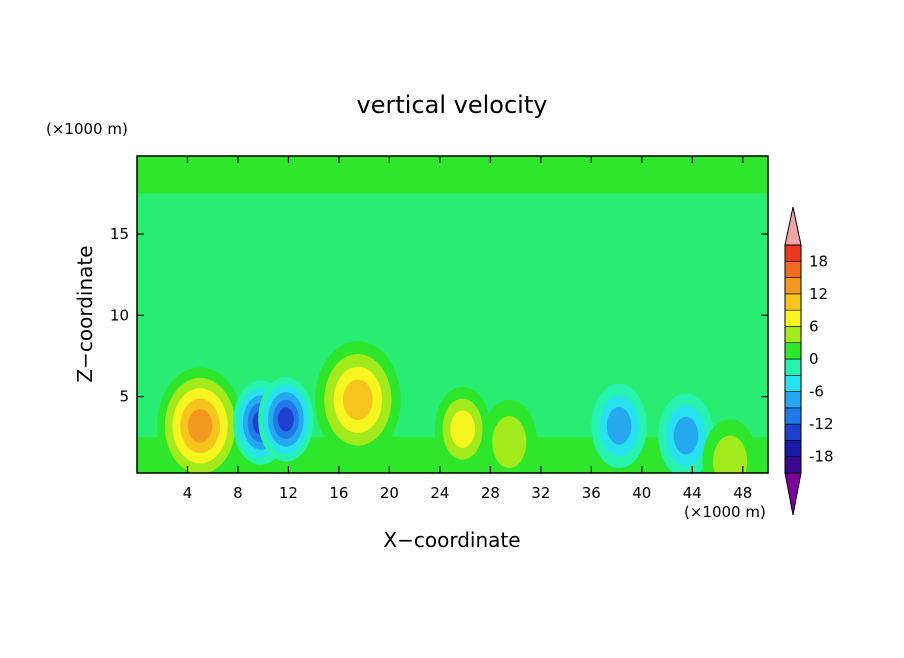 Image resolution: width=904 pixels, height=658 pixels. Describe the element at coordinates (742, 493) in the screenshot. I see `x-tick-label: 48` at that location.